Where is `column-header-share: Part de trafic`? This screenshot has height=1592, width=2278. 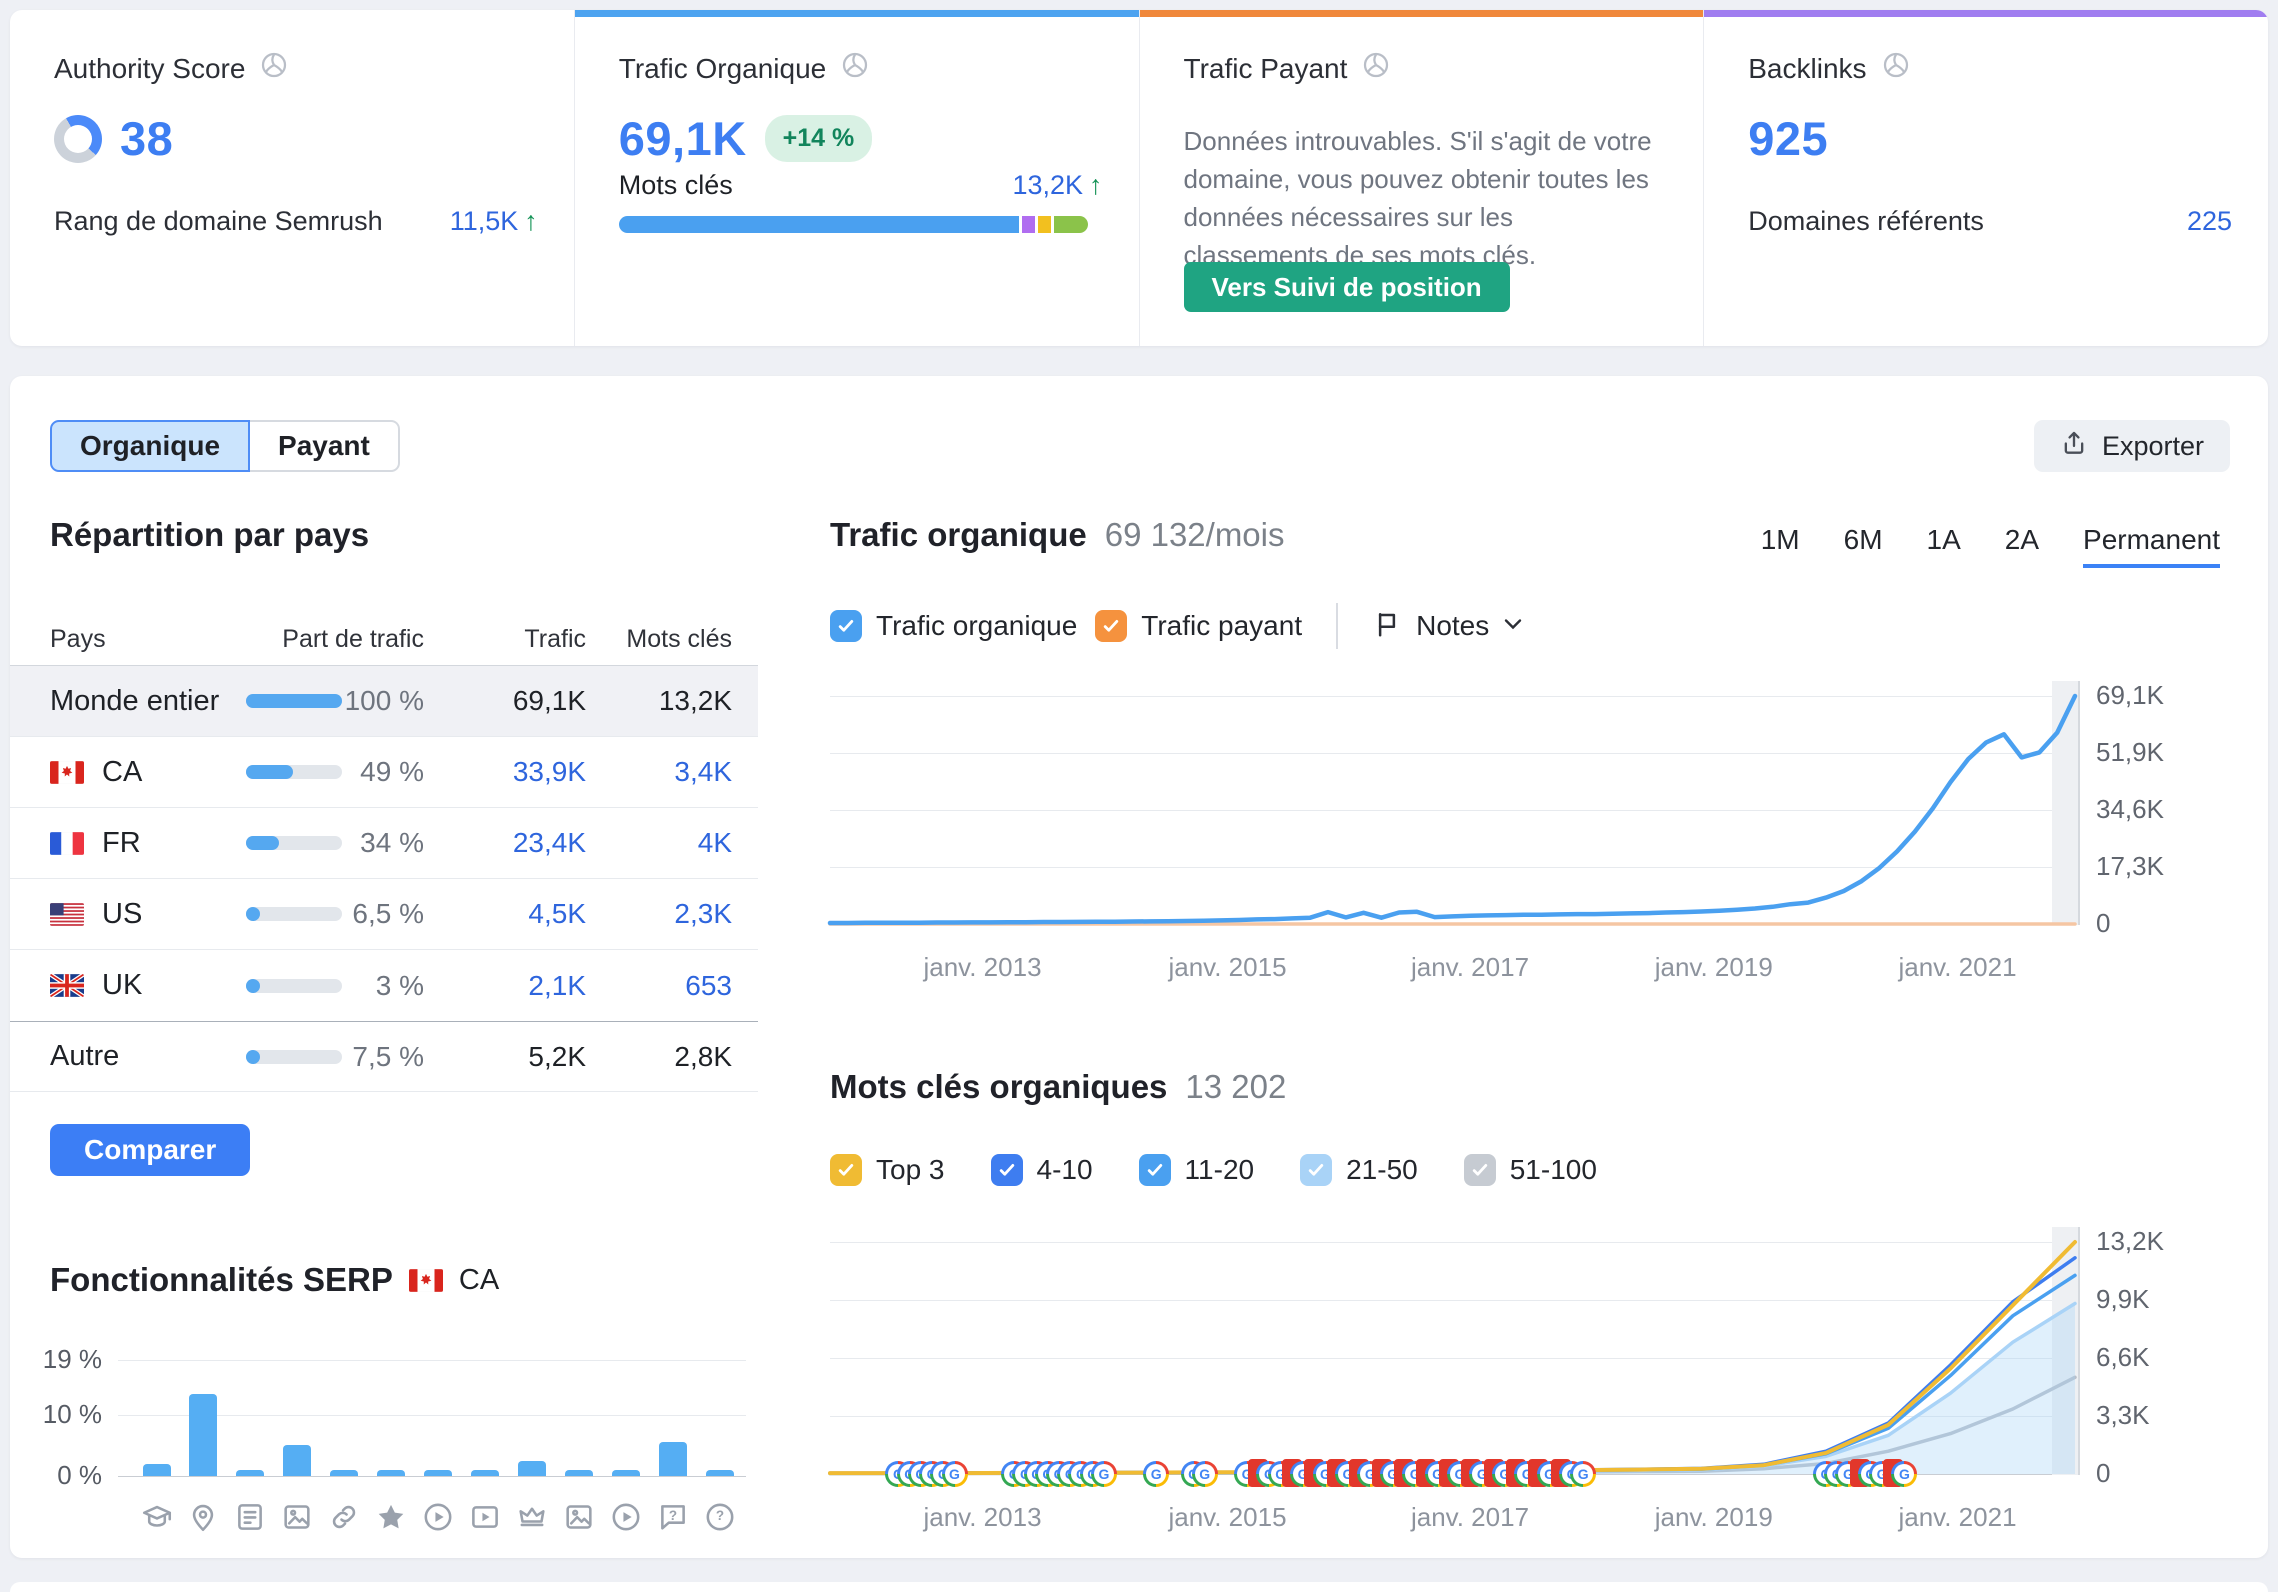 column-header-share: Part de trafic is located at coordinates (353, 639).